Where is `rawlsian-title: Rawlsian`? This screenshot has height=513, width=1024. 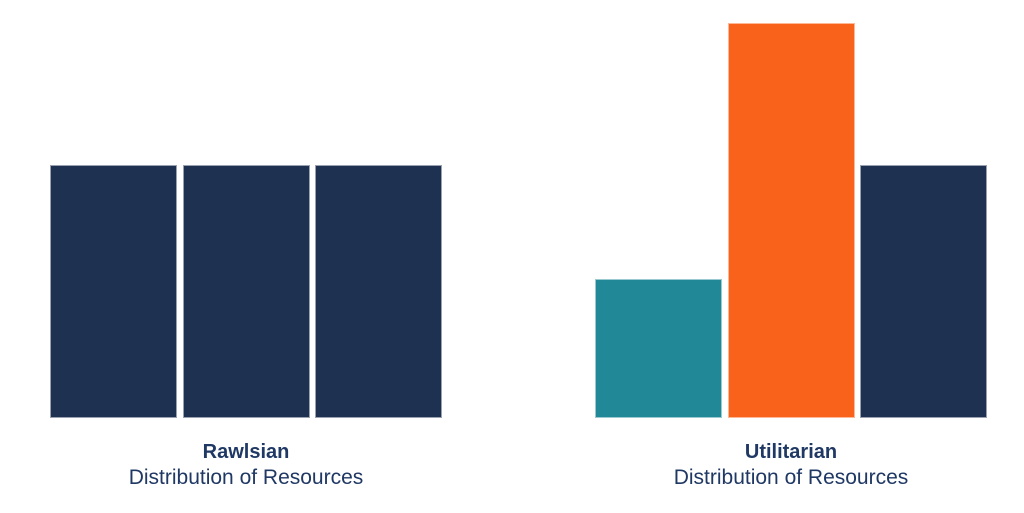 rawlsian-title: Rawlsian is located at coordinates (246, 452).